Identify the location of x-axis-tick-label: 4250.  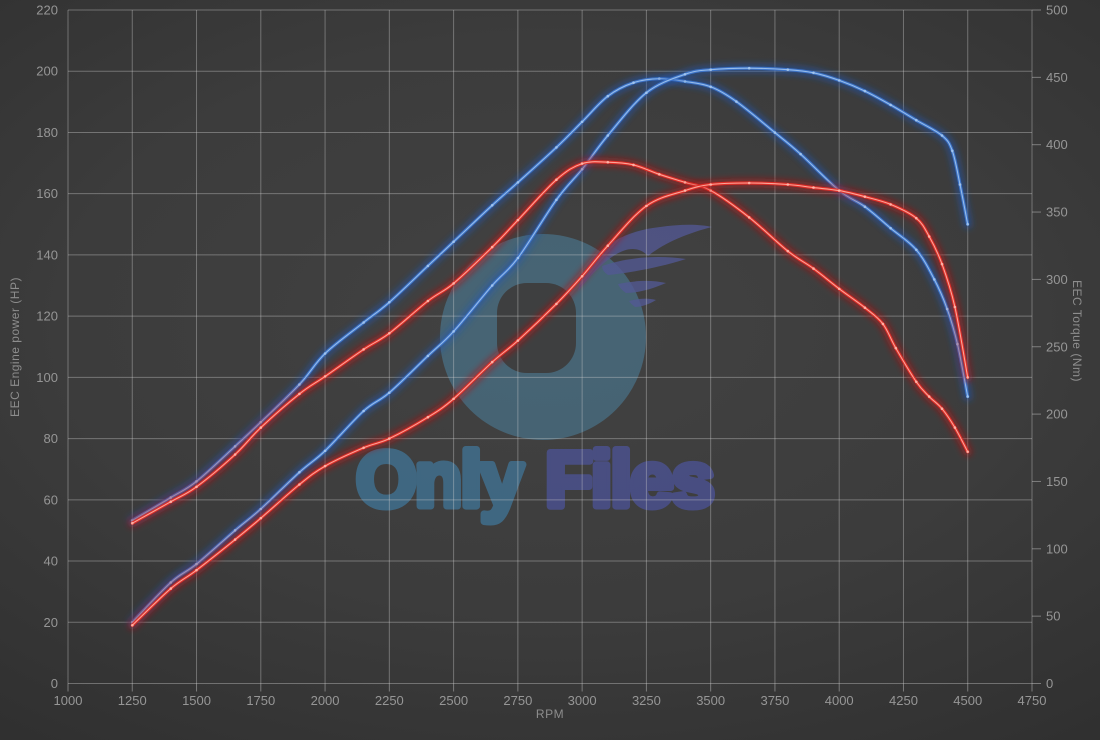
(903, 700).